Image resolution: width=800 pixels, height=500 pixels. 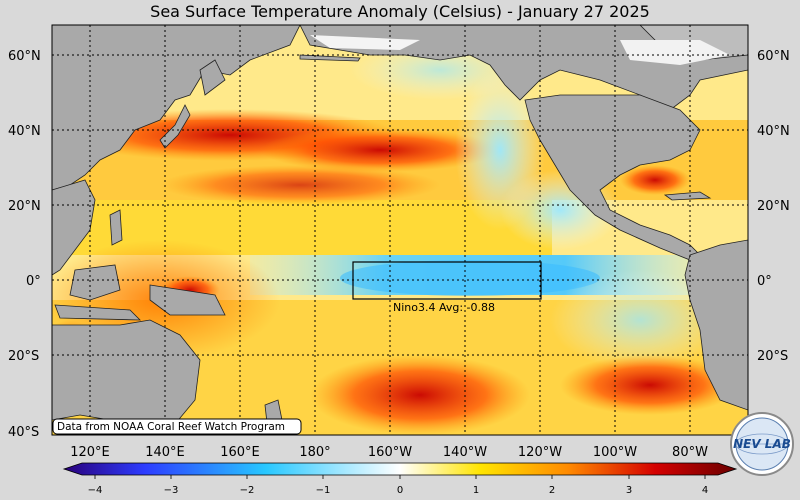 What do you see at coordinates (444, 307) in the screenshot?
I see `nino34-label: Nino3.4 Avg: -0.88` at bounding box center [444, 307].